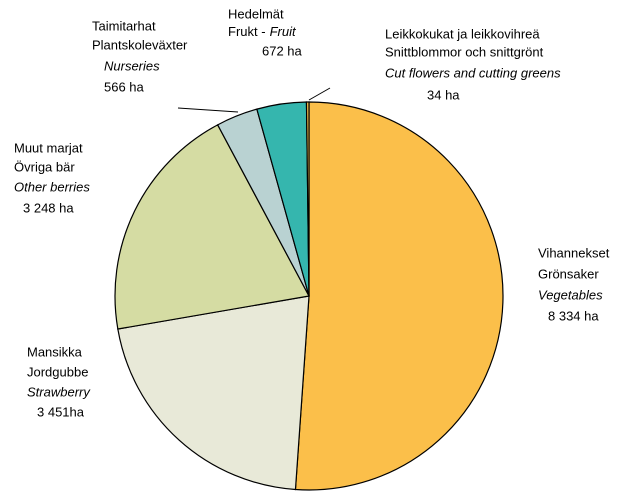  Describe the element at coordinates (462, 33) in the screenshot. I see `category-finnish: Leikkokukat ja leikkovihreä` at that location.